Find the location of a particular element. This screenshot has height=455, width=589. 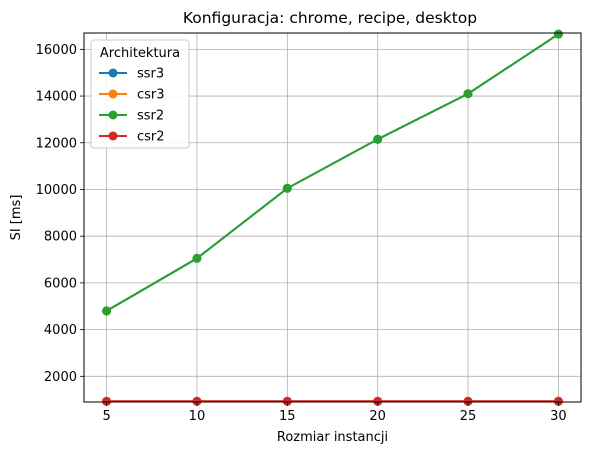

y-tick-label: 8000 is located at coordinates (60, 237).